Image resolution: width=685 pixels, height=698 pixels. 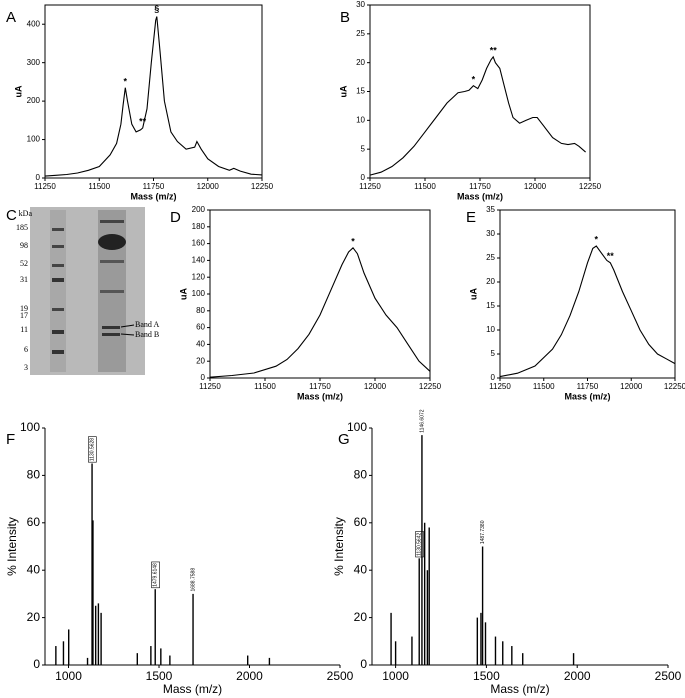 I want to click on panel-label: B, so click(x=345, y=17).